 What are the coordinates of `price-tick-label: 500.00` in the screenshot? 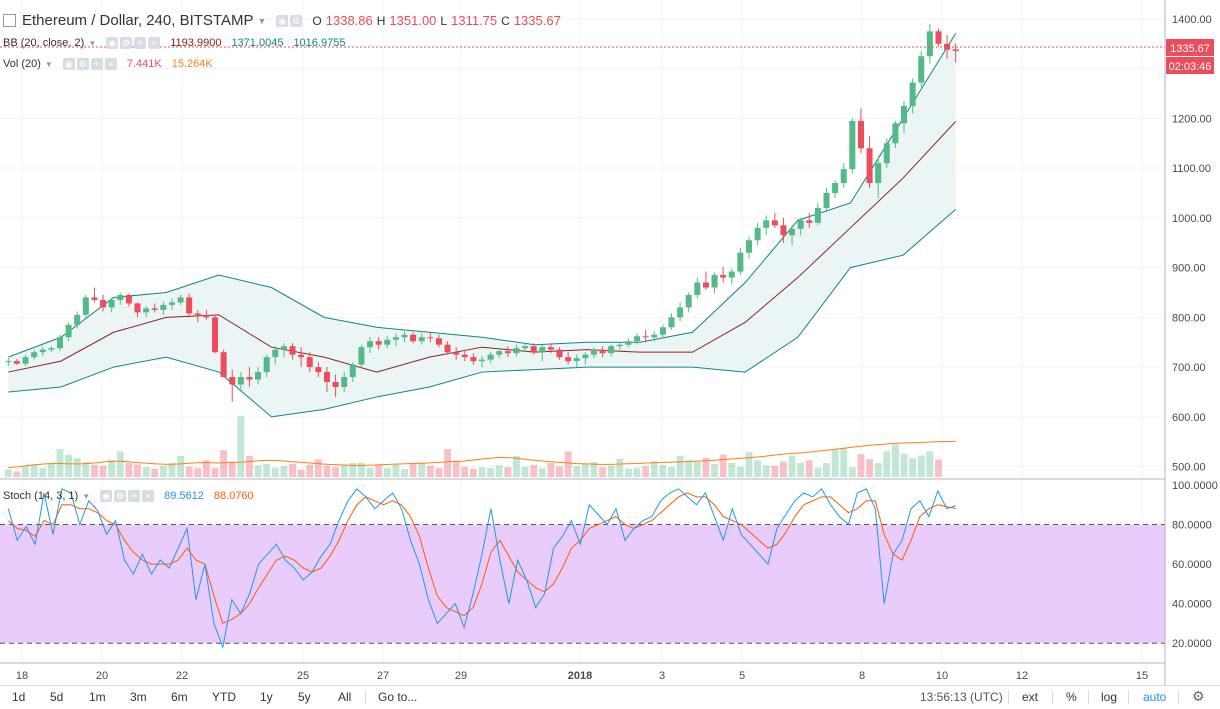 It's located at (1189, 468).